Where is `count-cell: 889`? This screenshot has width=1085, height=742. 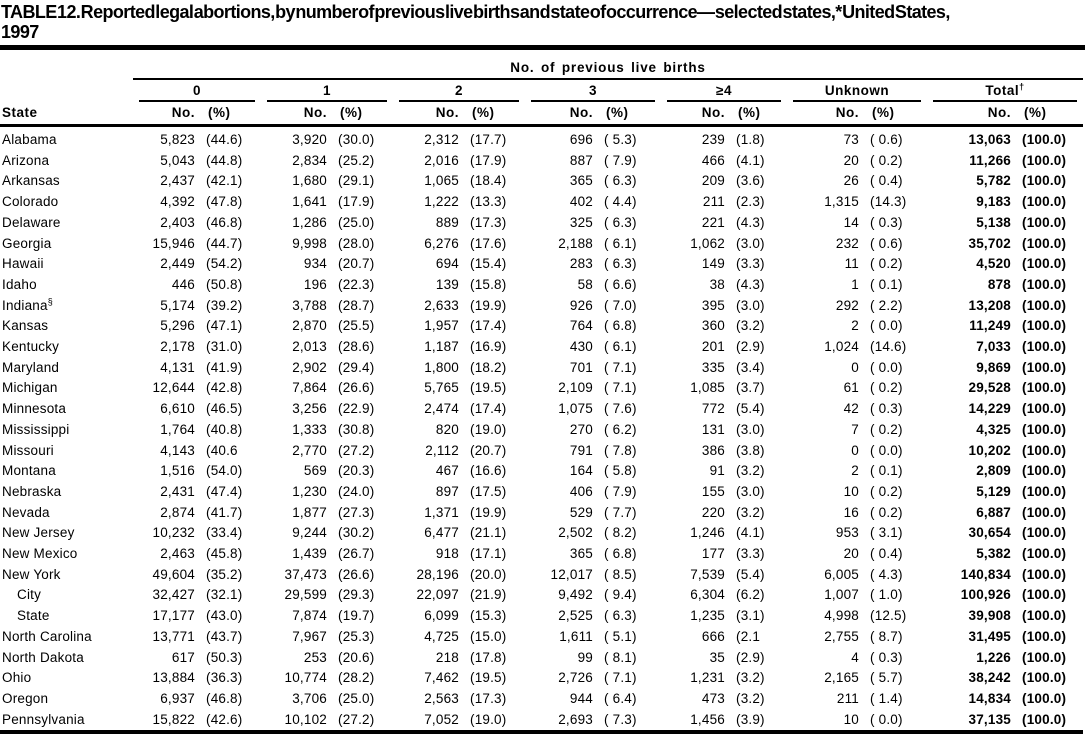
count-cell: 889 is located at coordinates (447, 222).